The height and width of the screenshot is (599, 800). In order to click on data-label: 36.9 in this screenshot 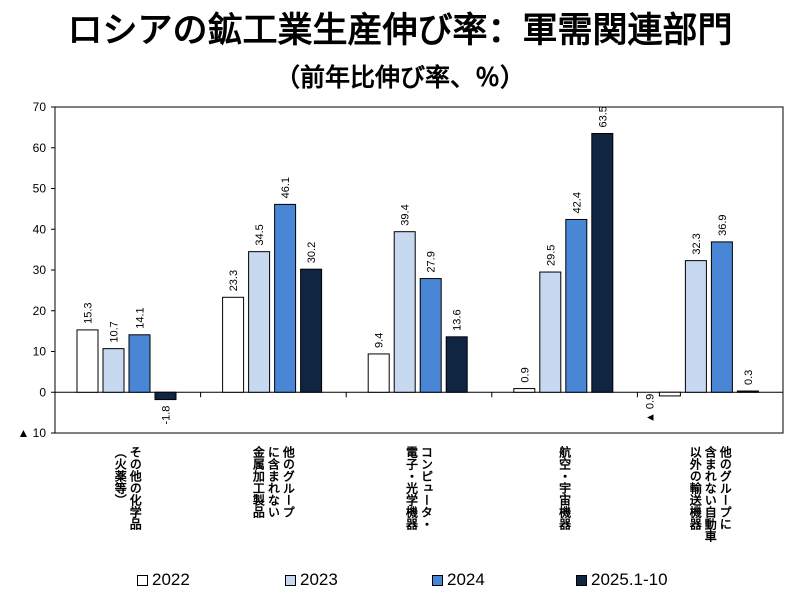, I will do `click(723, 224)`.